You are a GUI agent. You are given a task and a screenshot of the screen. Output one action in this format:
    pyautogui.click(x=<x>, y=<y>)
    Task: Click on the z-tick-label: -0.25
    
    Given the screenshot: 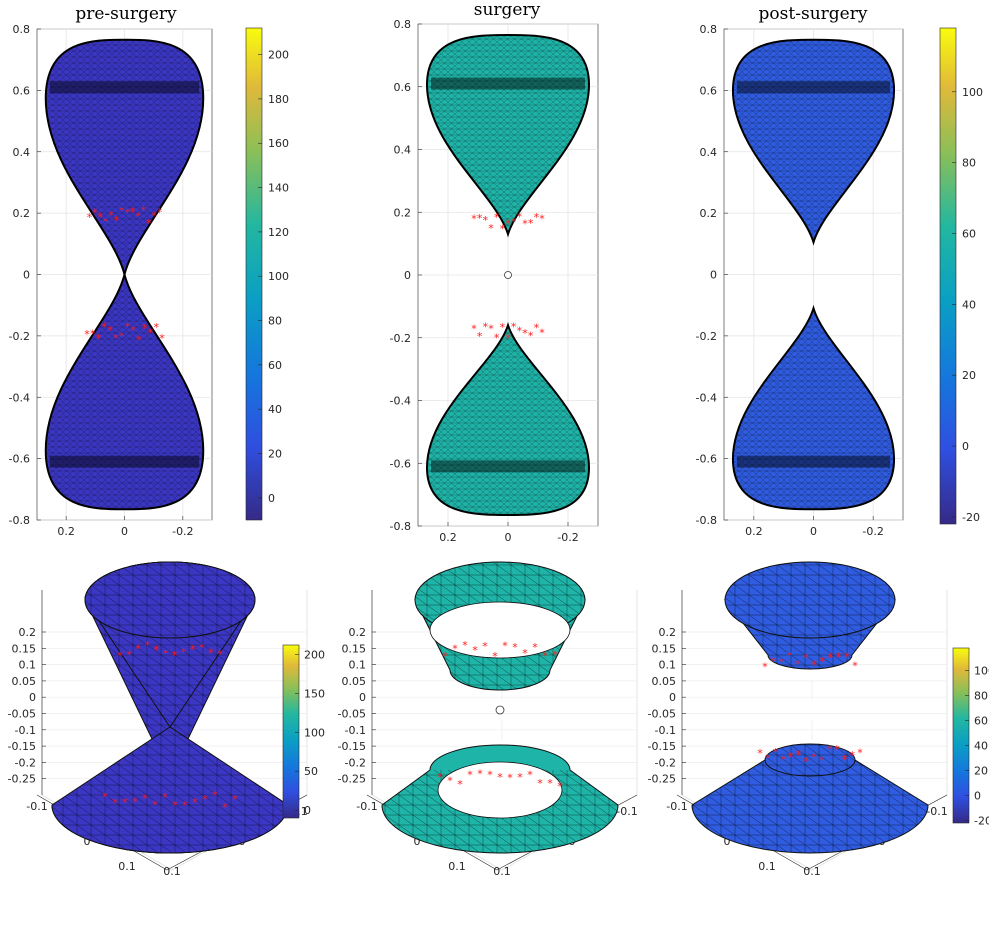 What is the action you would take?
    pyautogui.click(x=22, y=779)
    